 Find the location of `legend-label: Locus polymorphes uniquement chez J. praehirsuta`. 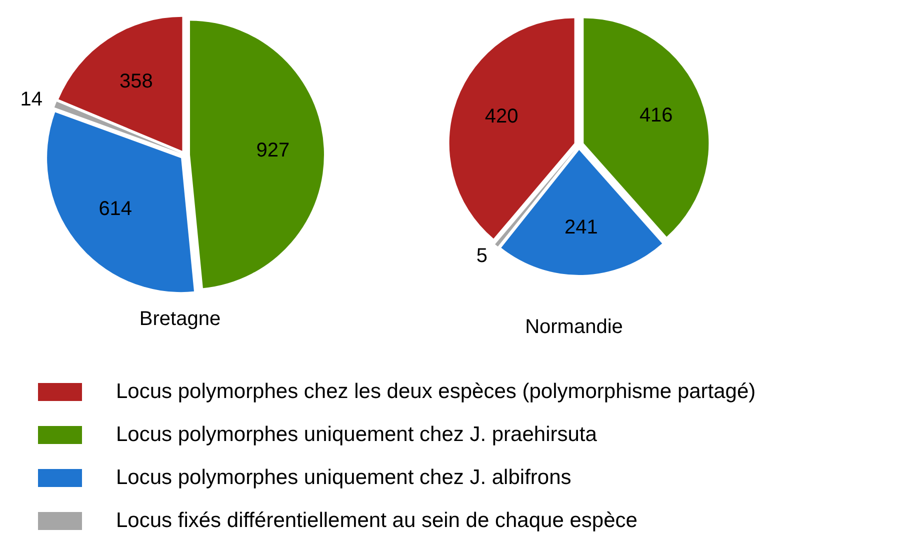

legend-label: Locus polymorphes uniquement chez J. praehirsuta is located at coordinates (356, 434).